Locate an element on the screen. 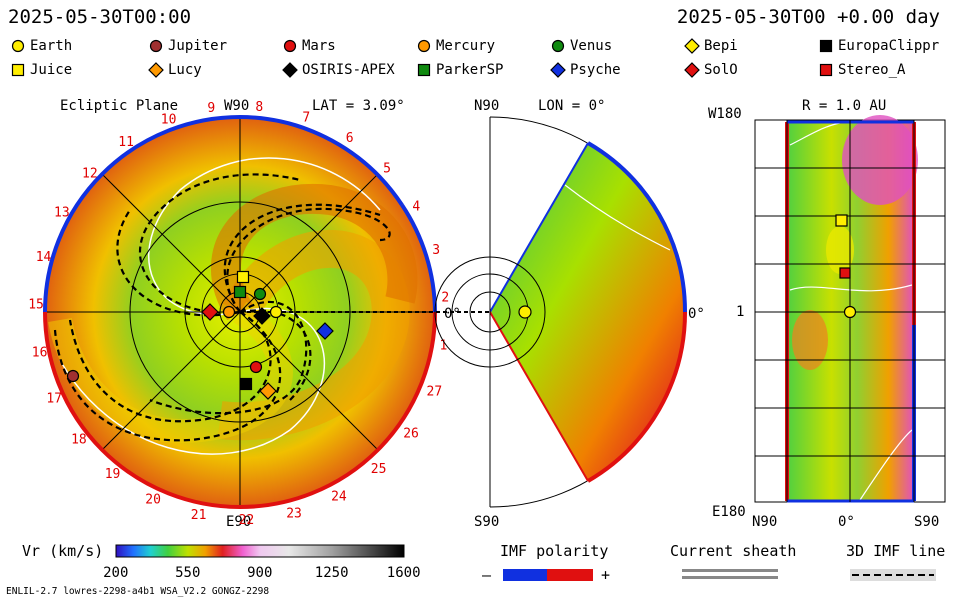 Image resolution: width=960 pixels, height=600 pixels. sector-label: 6 is located at coordinates (350, 138).